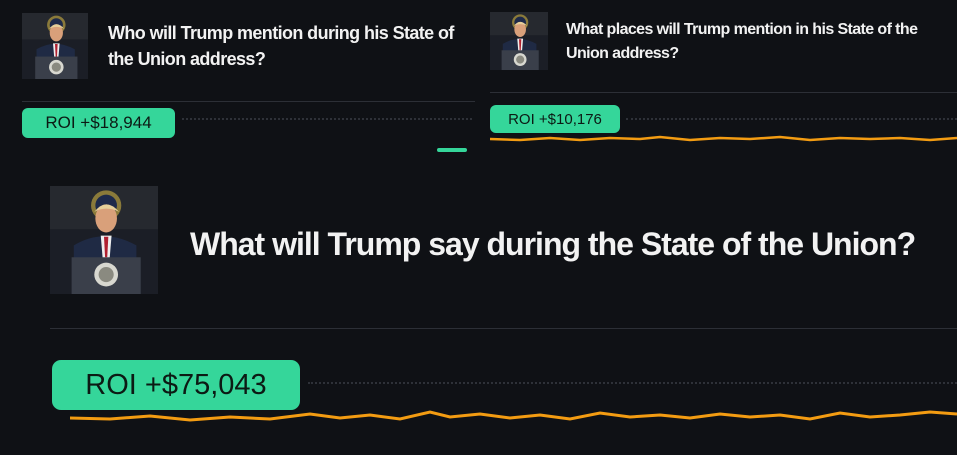 The height and width of the screenshot is (455, 957). I want to click on badge-sliver, so click(452, 150).